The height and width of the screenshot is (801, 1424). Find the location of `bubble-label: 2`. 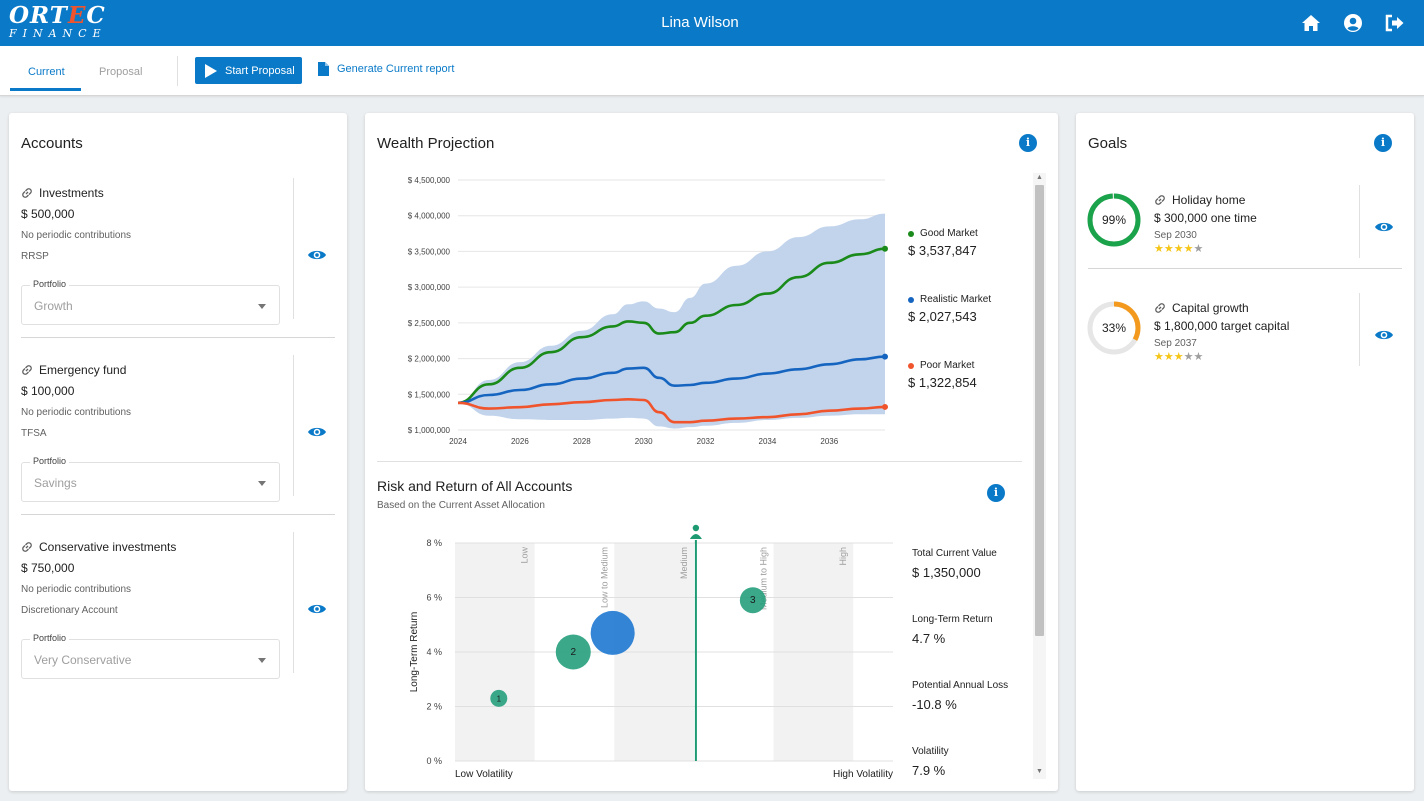

bubble-label: 2 is located at coordinates (573, 652).